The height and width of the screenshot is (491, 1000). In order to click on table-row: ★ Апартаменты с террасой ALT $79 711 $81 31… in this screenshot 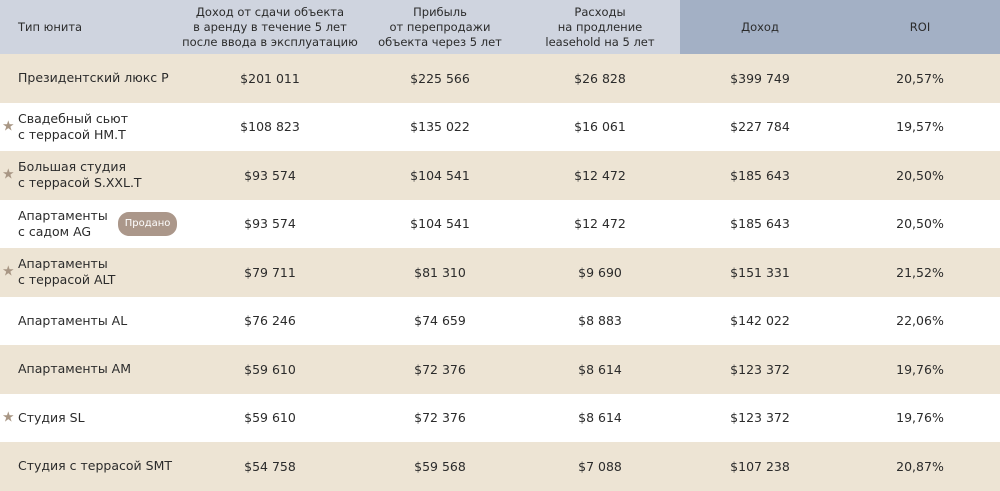, I will do `click(500, 272)`.